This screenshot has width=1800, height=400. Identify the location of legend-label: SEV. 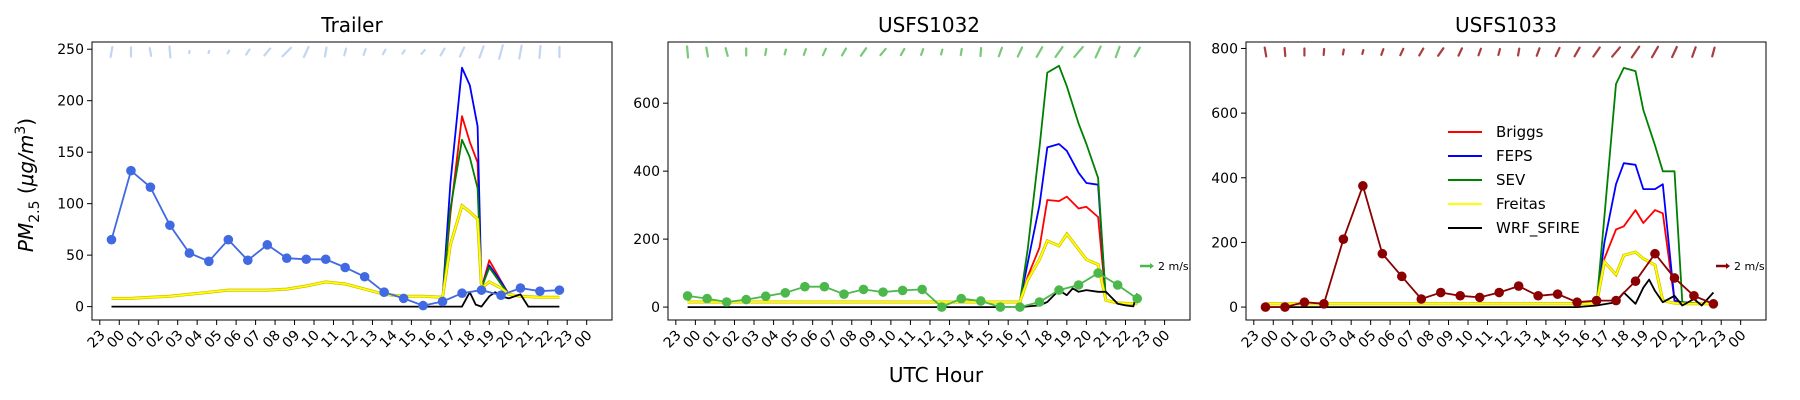
(1511, 180).